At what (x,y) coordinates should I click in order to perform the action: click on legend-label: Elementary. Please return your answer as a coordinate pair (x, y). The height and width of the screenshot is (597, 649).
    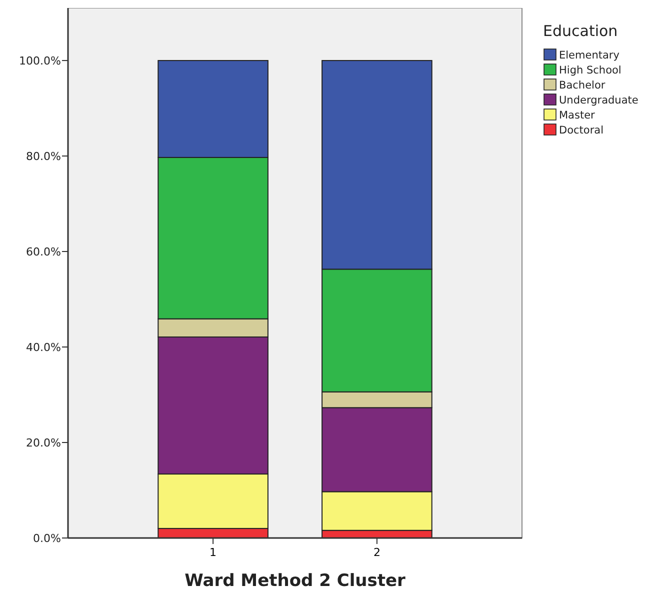
    Looking at the image, I should click on (589, 56).